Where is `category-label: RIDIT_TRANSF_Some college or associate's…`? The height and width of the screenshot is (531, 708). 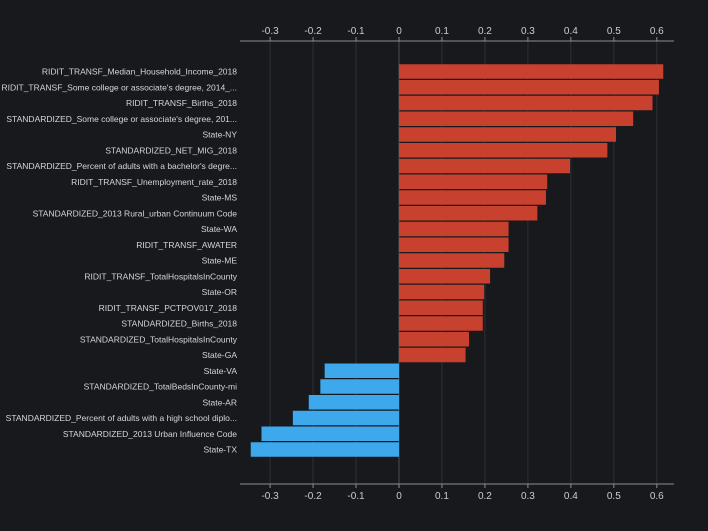
category-label: RIDIT_TRANSF_Some college or associate's… is located at coordinates (120, 87).